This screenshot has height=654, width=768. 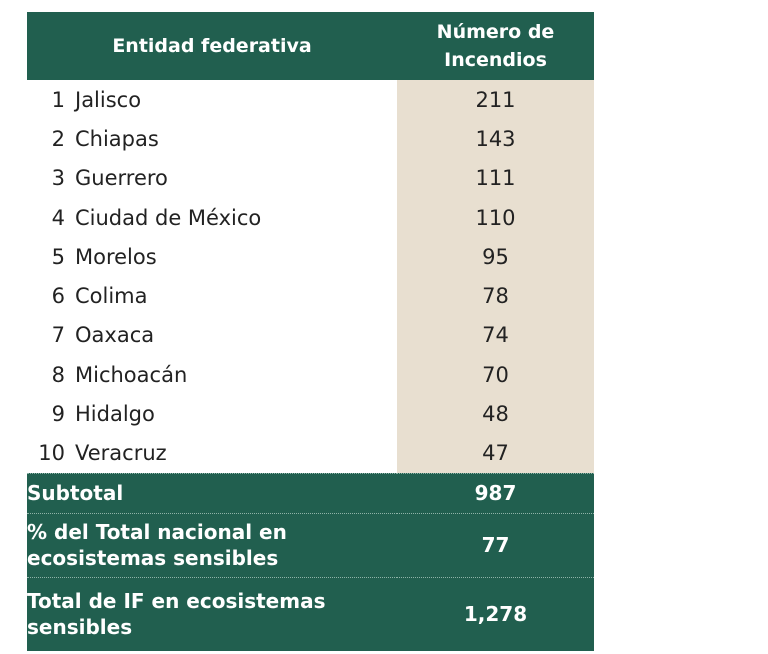 I want to click on footer-label: Total de IF en ecosistemas sensibles, so click(x=212, y=613).